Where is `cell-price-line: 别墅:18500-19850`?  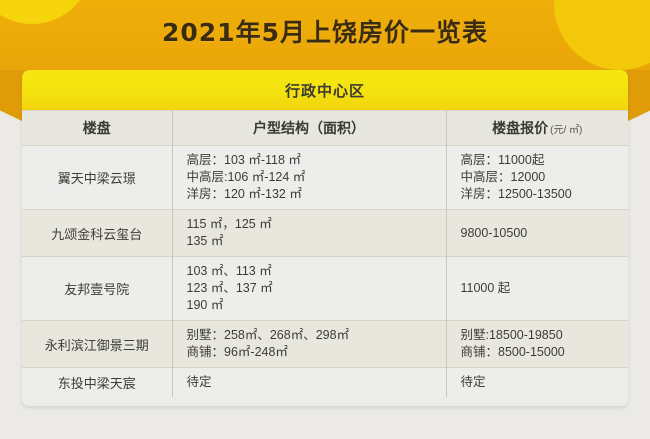 cell-price-line: 别墅:18500-19850 is located at coordinates (511, 335).